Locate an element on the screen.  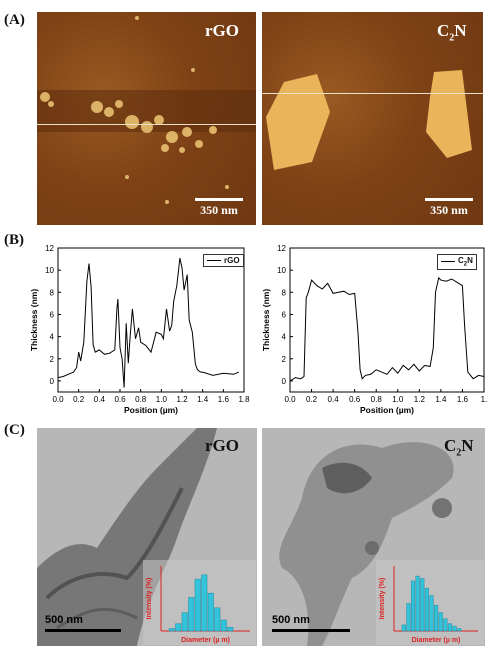
c2n-chart-legend: C2N is located at coordinates (457, 262).